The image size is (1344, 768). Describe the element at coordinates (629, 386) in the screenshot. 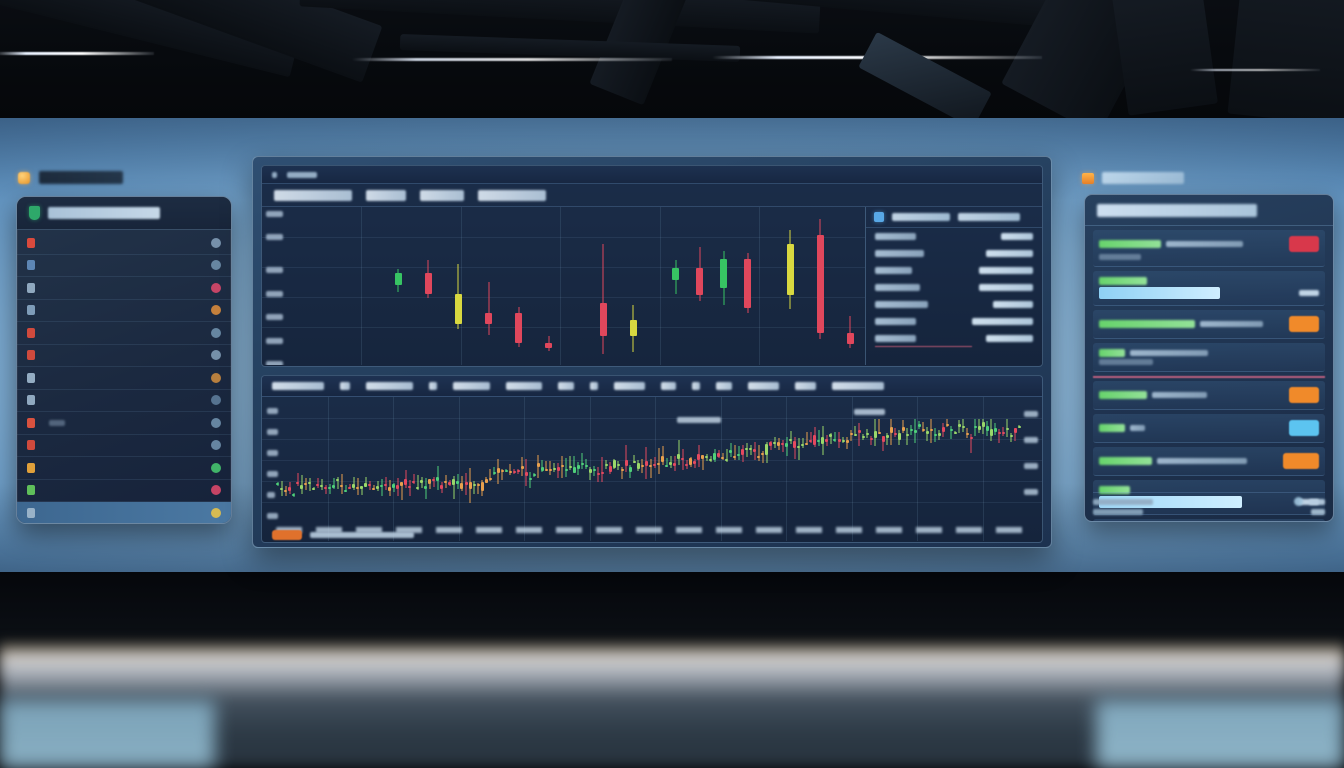

I see `toolbar-candle` at that location.